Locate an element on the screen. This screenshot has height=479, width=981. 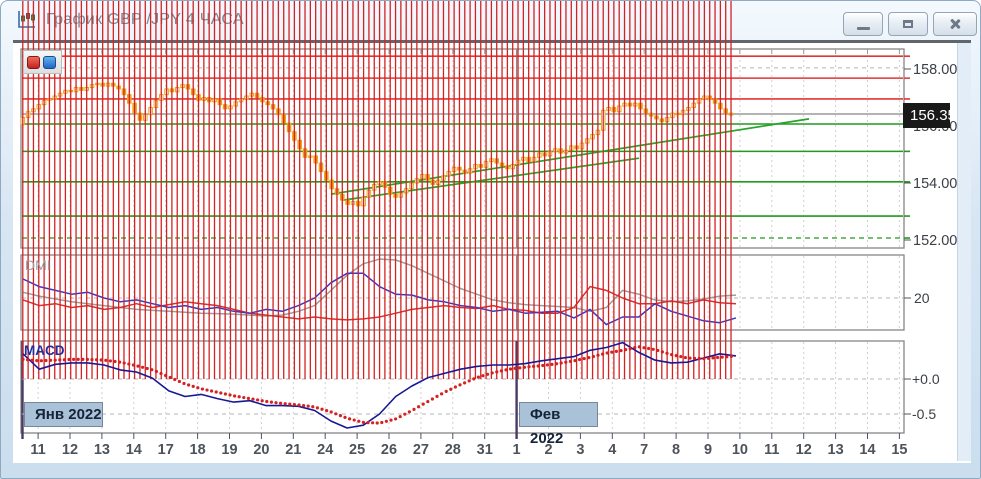
macd-neg-label: -0.5 is located at coordinates (924, 414).